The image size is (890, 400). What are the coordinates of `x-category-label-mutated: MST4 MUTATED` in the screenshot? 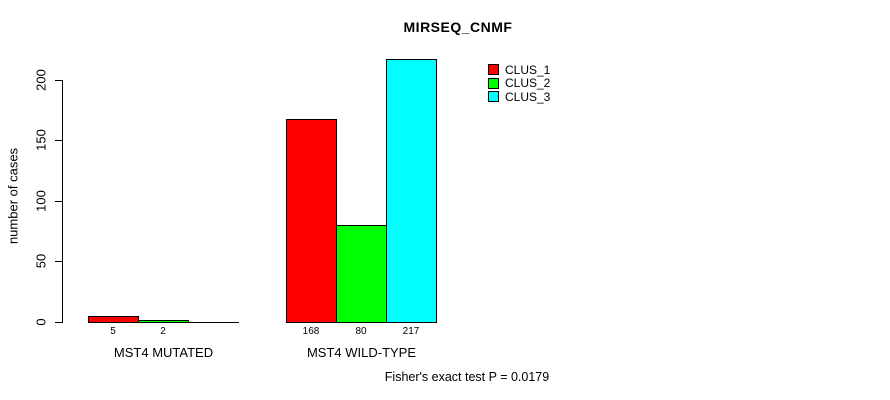 It's located at (163, 352).